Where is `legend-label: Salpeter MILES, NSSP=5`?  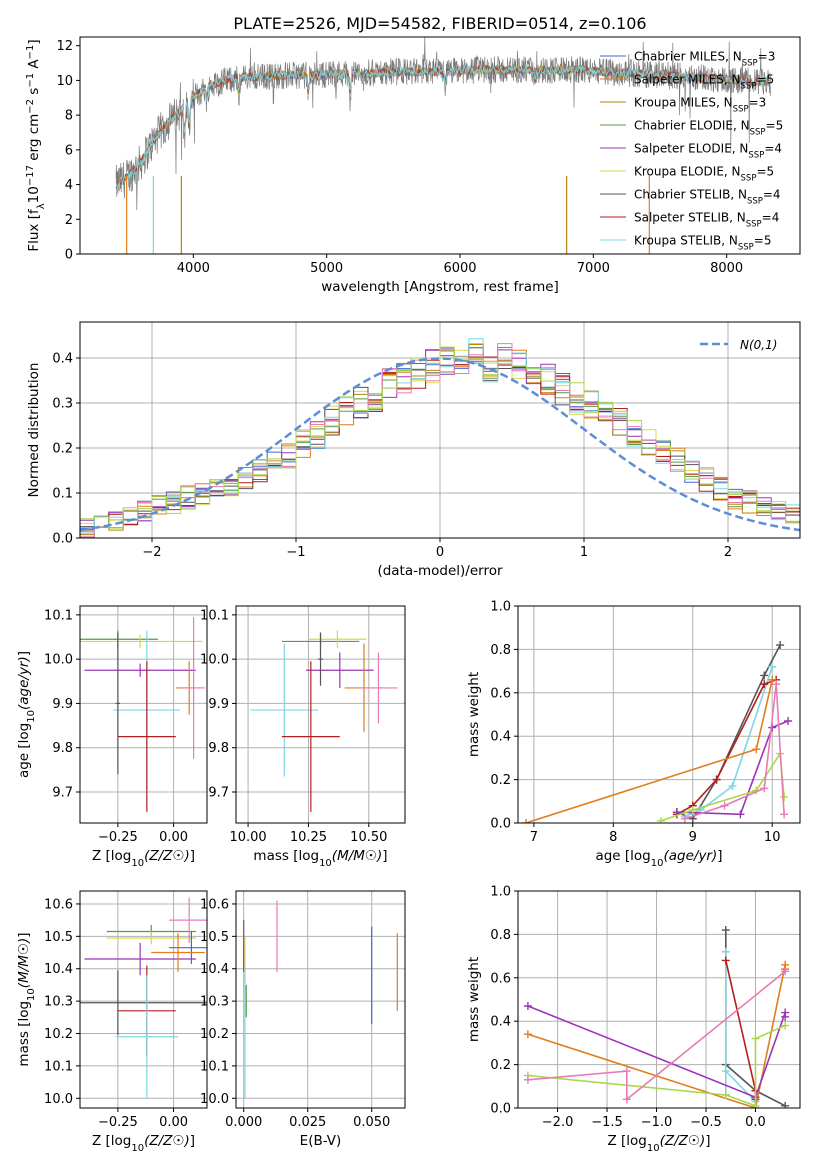 legend-label: Salpeter MILES, NSSP=5 is located at coordinates (704, 82).